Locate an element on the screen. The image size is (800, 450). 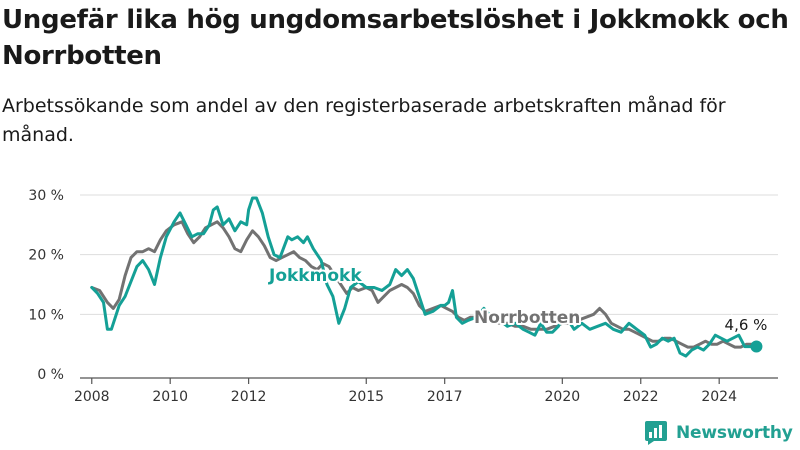
series-label-jokkmokk: Jokkmokk is located at coordinates (315, 276).